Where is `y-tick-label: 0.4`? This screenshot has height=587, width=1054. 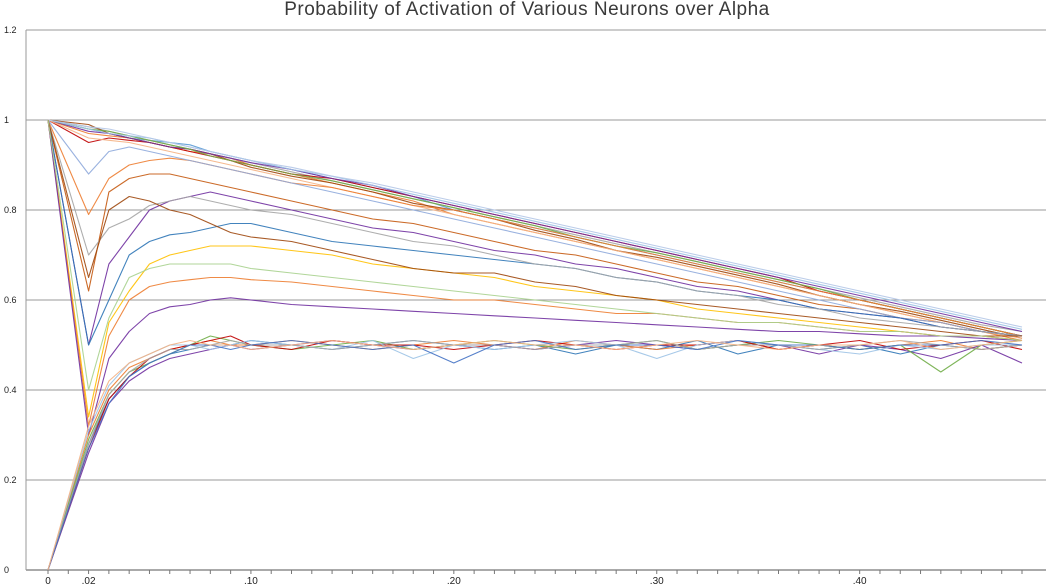 y-tick-label: 0.4 is located at coordinates (10, 390).